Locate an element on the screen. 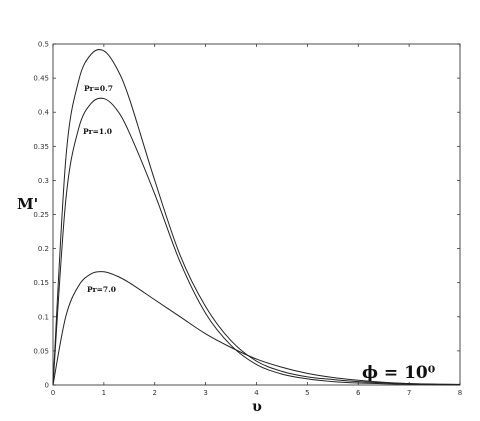 The width and height of the screenshot is (480, 421). curve-label-pr-0-7: Pr=0.7 is located at coordinates (98, 88).